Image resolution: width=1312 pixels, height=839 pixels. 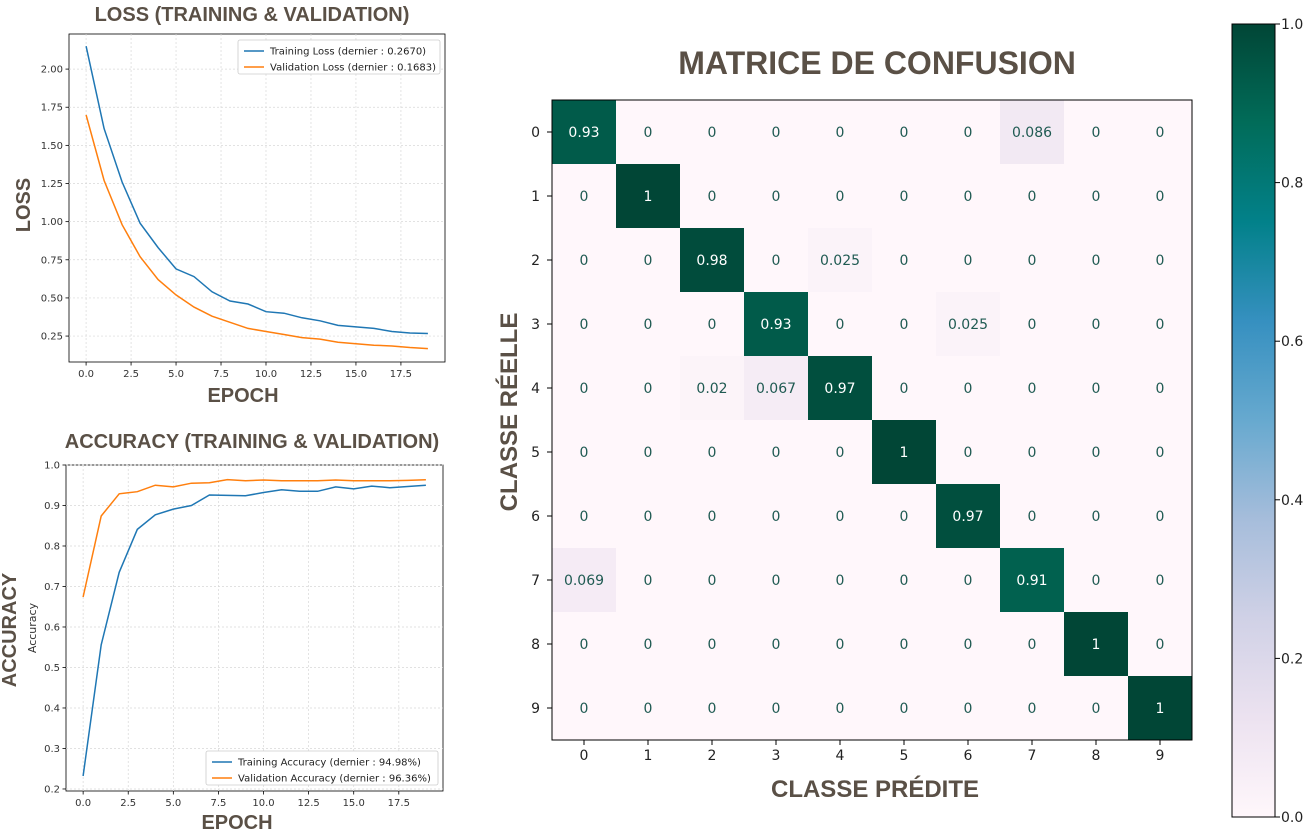 I want to click on loss-chart-title: LOSS (TRAINING & VALIDATION), so click(x=252, y=15).